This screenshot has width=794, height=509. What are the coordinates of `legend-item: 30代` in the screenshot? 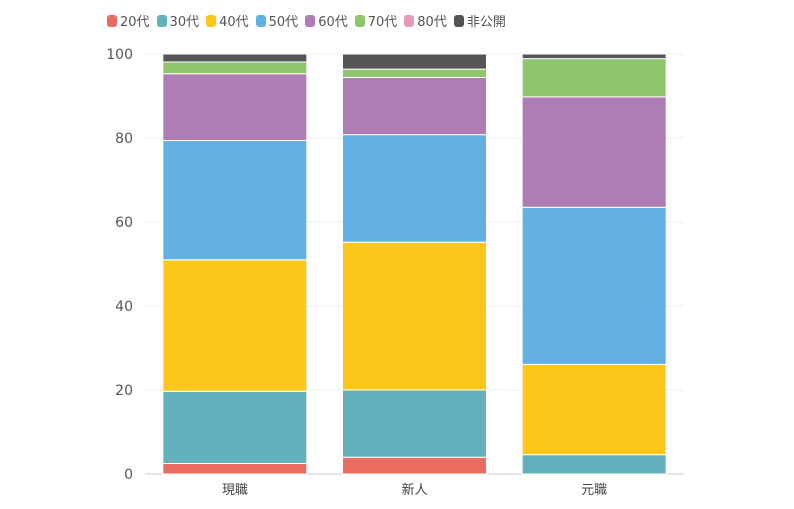 It's located at (178, 20).